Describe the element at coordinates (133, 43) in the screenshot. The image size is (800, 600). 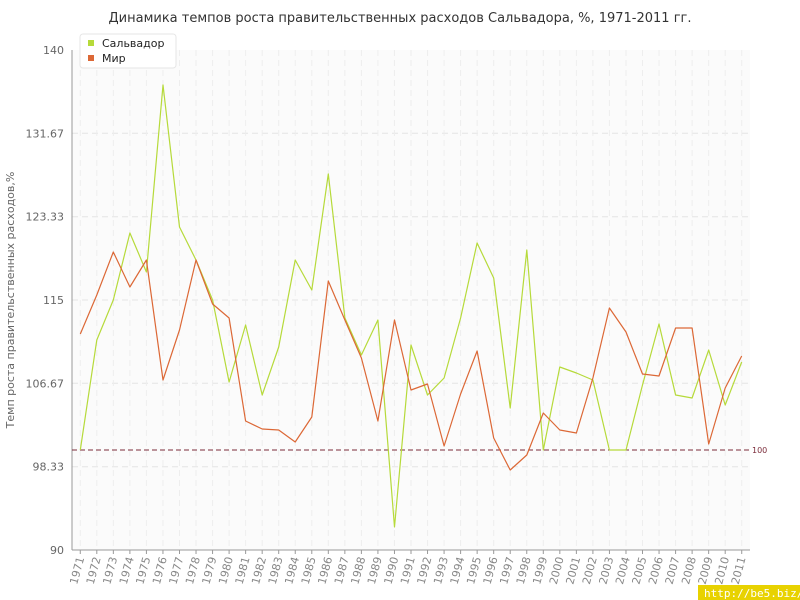
I see `legend-label-salvador: Сальвадор` at that location.